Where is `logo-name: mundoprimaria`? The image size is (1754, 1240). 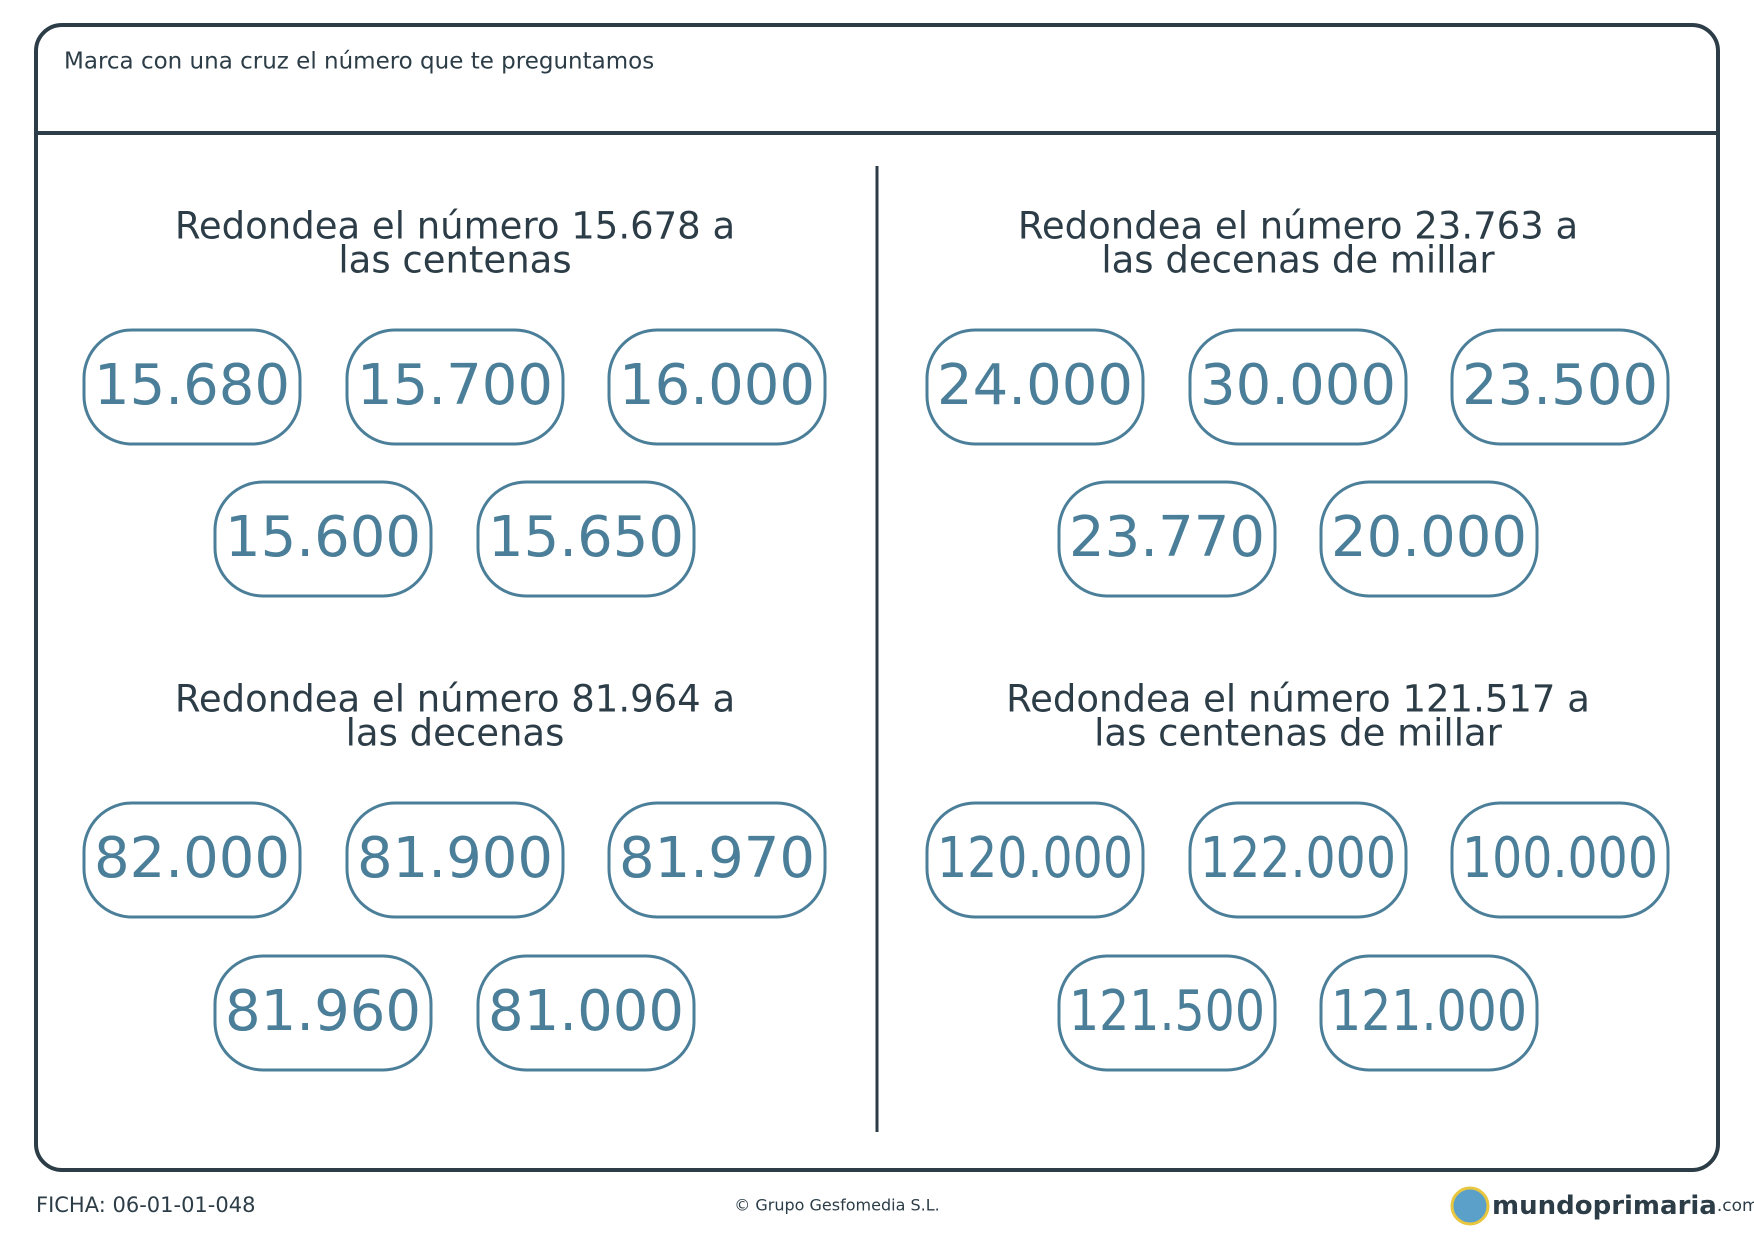
logo-name: mundoprimaria is located at coordinates (1604, 1206).